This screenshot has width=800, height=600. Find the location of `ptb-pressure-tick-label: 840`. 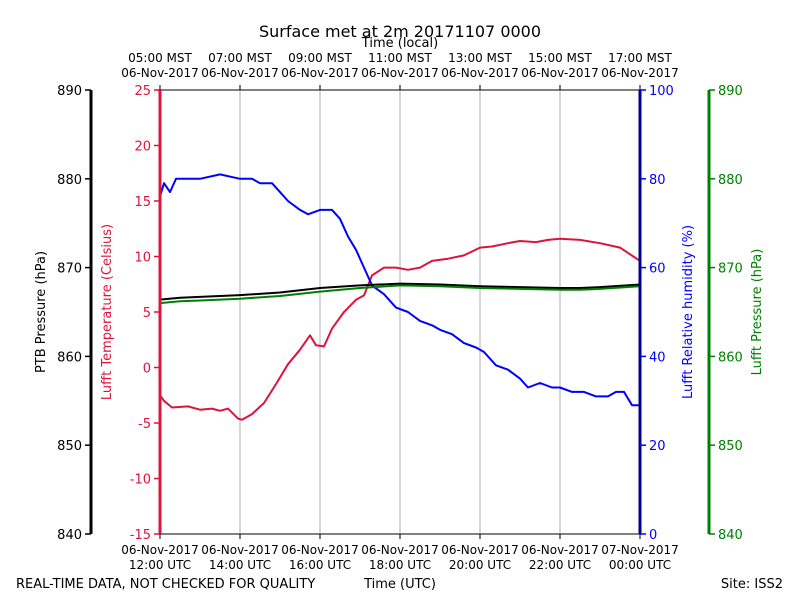

ptb-pressure-tick-label: 840 is located at coordinates (69, 535).